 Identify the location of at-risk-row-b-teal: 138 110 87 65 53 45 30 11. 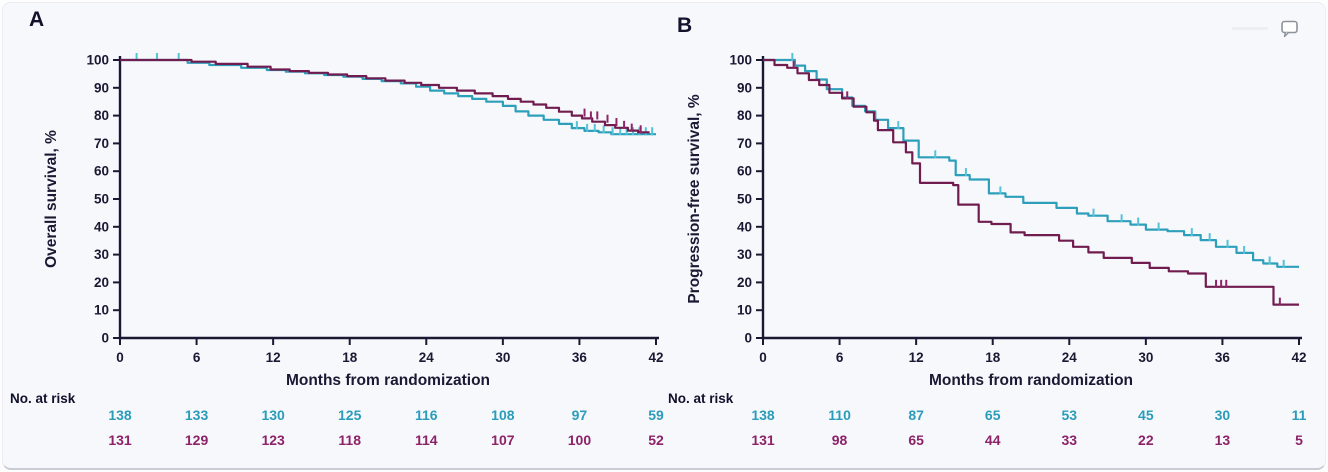
(664, 416).